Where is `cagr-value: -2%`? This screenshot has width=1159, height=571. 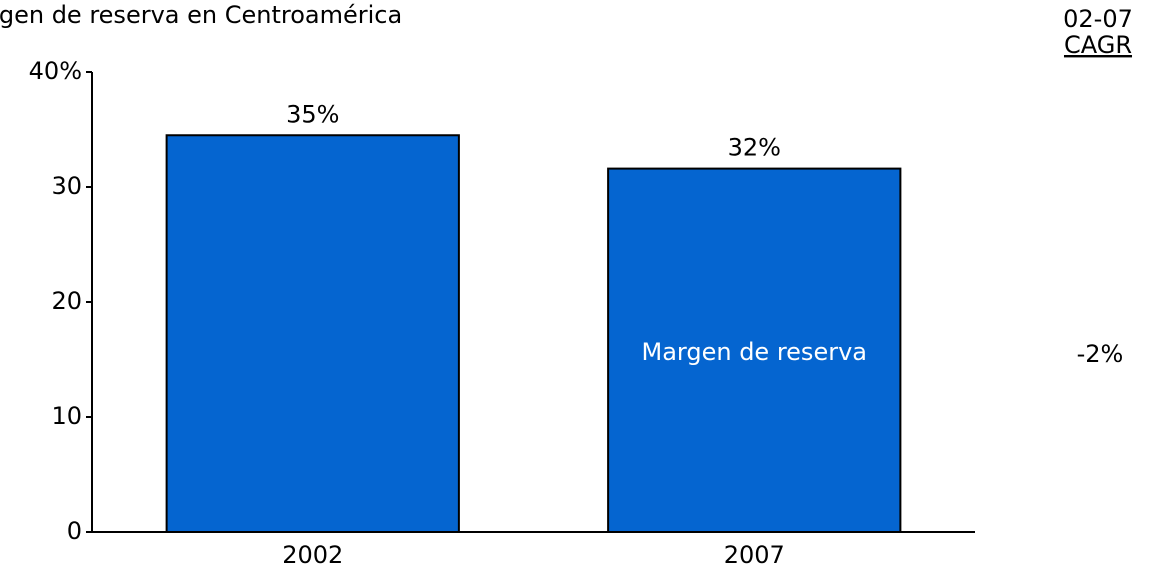
cagr-value: -2% is located at coordinates (1100, 354).